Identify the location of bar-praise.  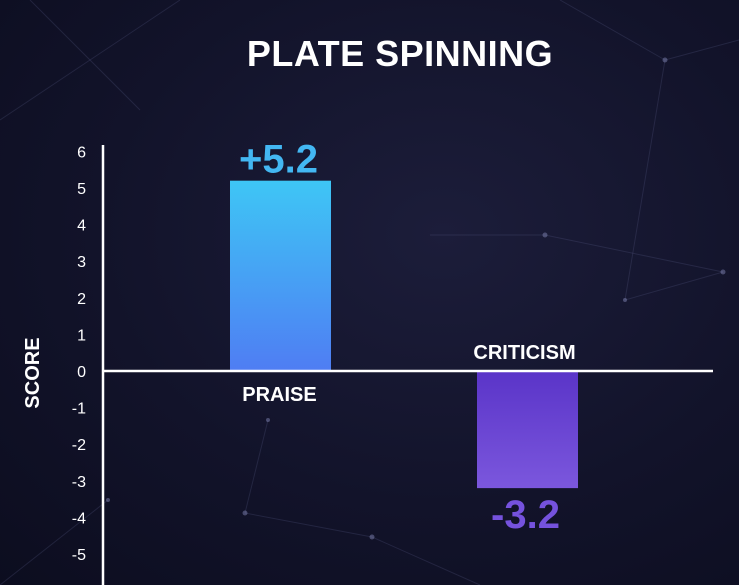
(280, 275).